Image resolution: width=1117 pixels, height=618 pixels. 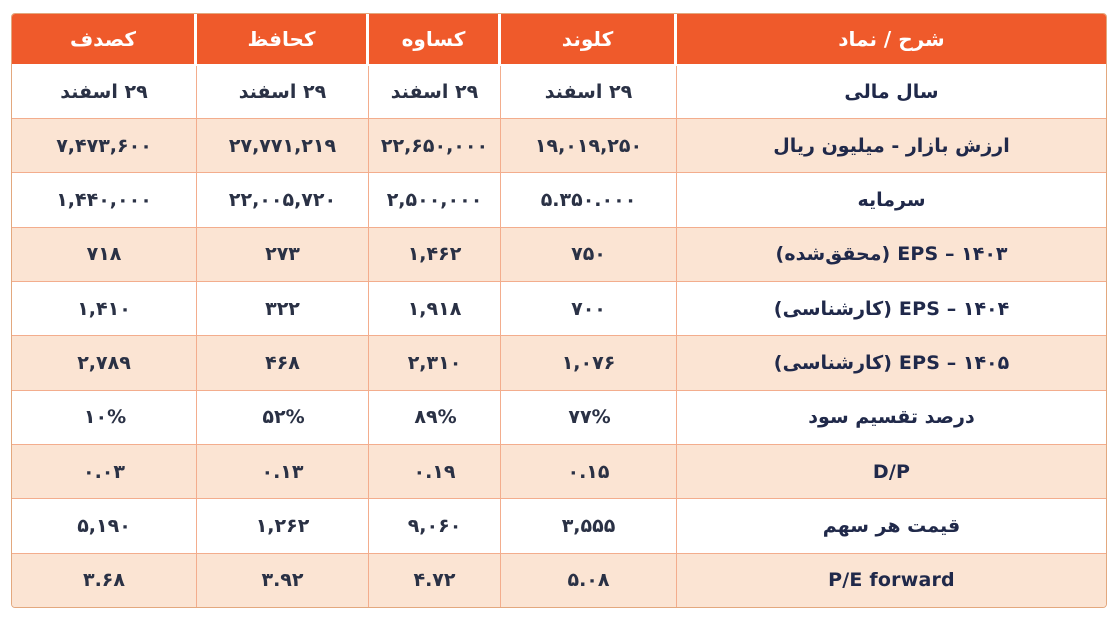 What do you see at coordinates (435, 416) in the screenshot?
I see `table-cell: ۸۹%` at bounding box center [435, 416].